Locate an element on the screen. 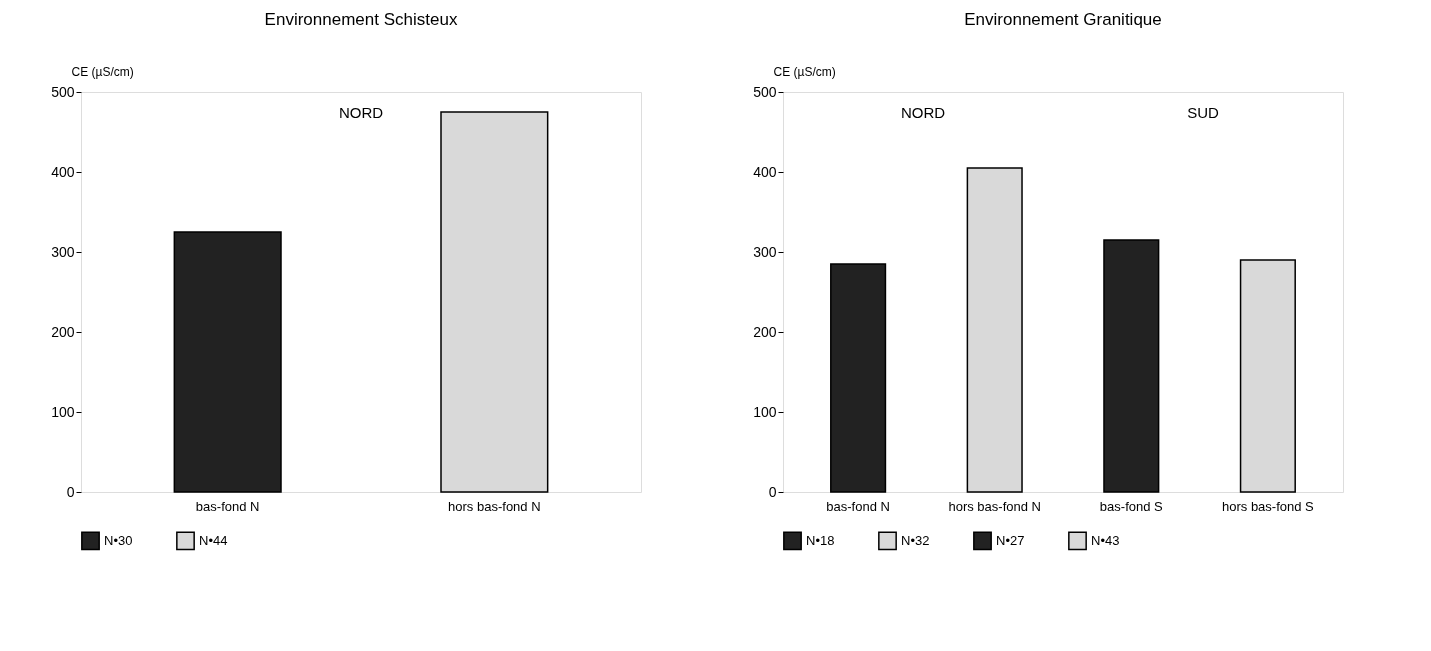 This screenshot has height=651, width=1431. legend-label: N•44 is located at coordinates (213, 540).